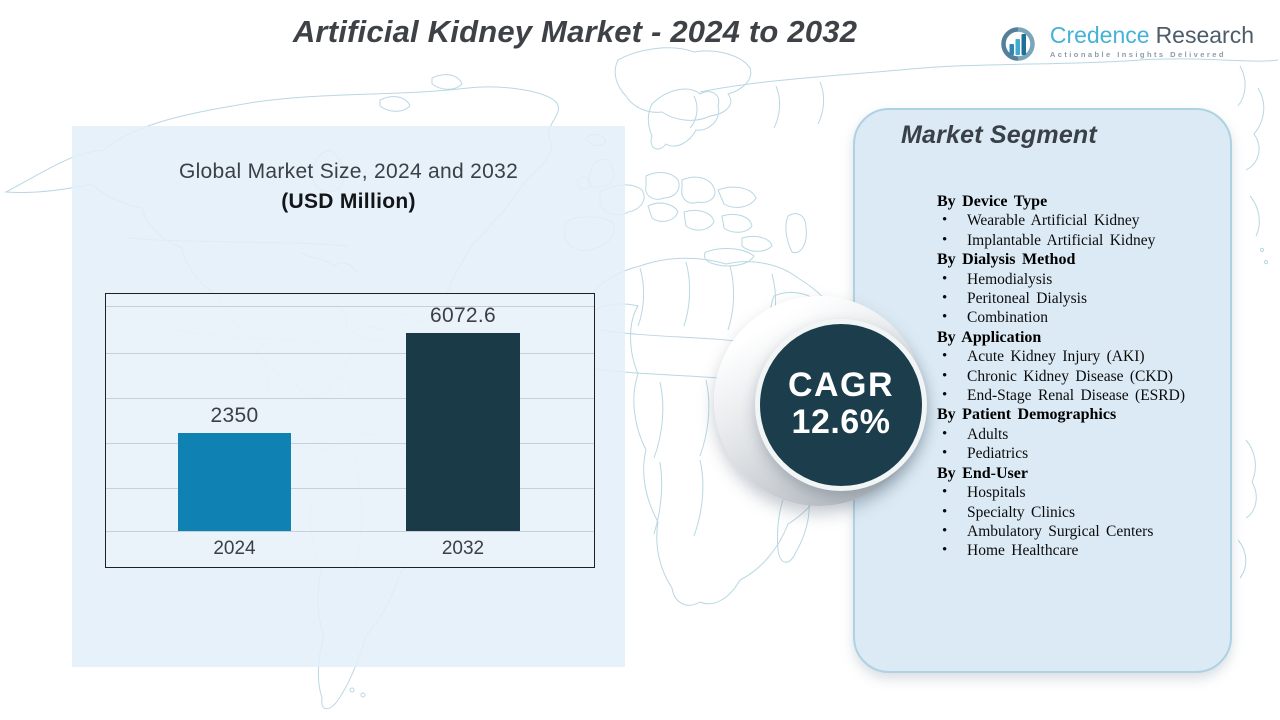 The height and width of the screenshot is (720, 1280). Describe the element at coordinates (463, 548) in the screenshot. I see `x-axis-label-2032: 2032` at that location.